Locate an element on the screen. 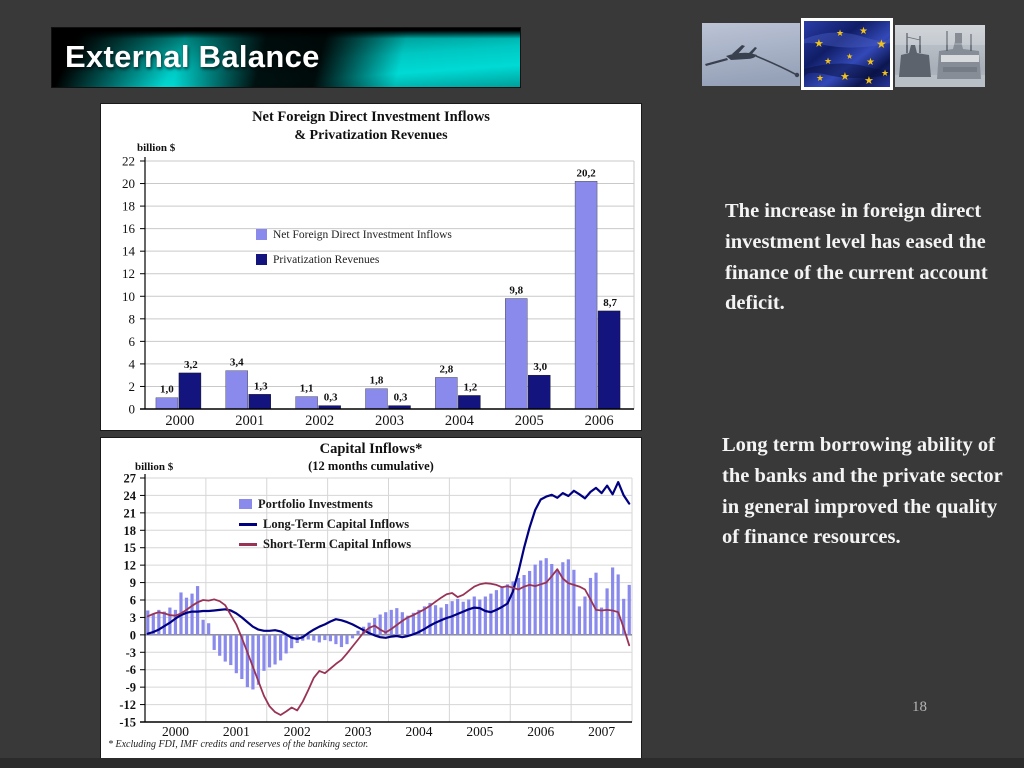 The height and width of the screenshot is (768, 1024). svg-text: 3,0 is located at coordinates (540, 367).